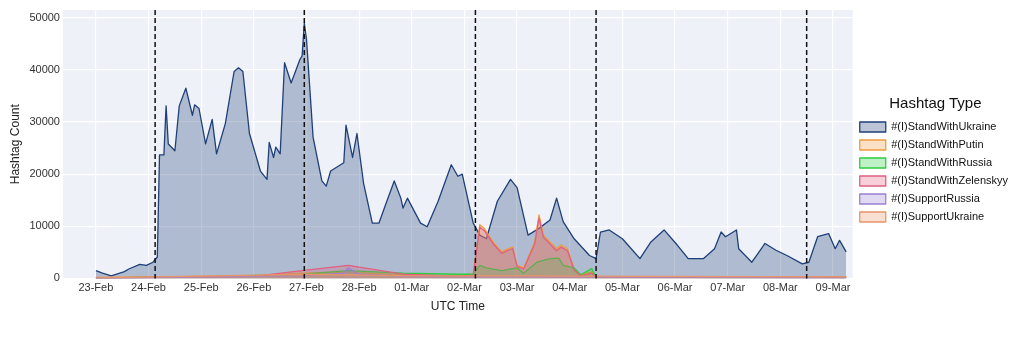 The width and height of the screenshot is (1024, 346). What do you see at coordinates (44, 121) in the screenshot?
I see `y-tick-label: 30000` at bounding box center [44, 121].